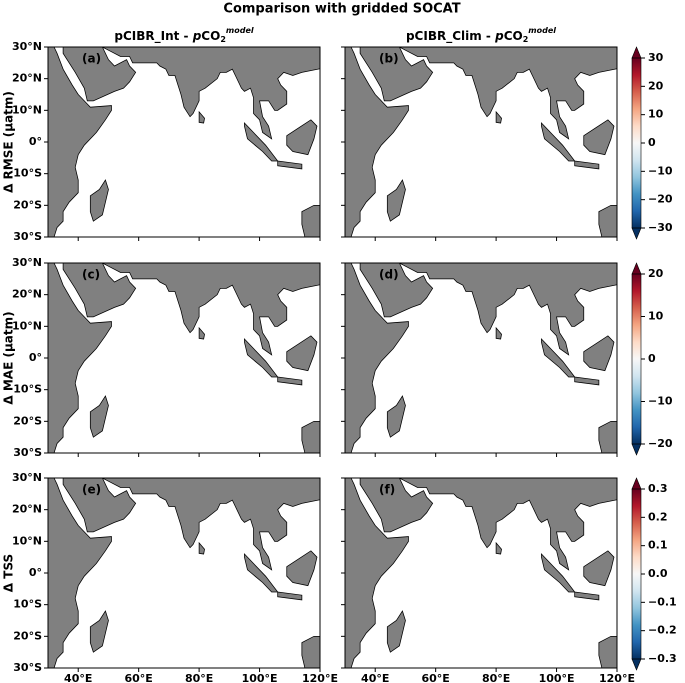 Image resolution: width=685 pixels, height=683 pixels. Describe the element at coordinates (656, 57) in the screenshot. I see `colorbar-tick-label: 30` at that location.